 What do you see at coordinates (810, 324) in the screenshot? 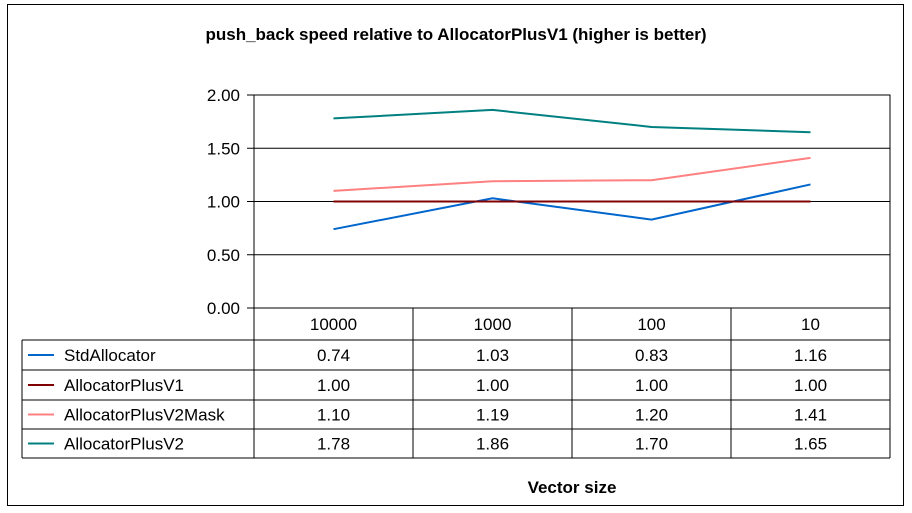
I see `x-category-label: 10` at bounding box center [810, 324].